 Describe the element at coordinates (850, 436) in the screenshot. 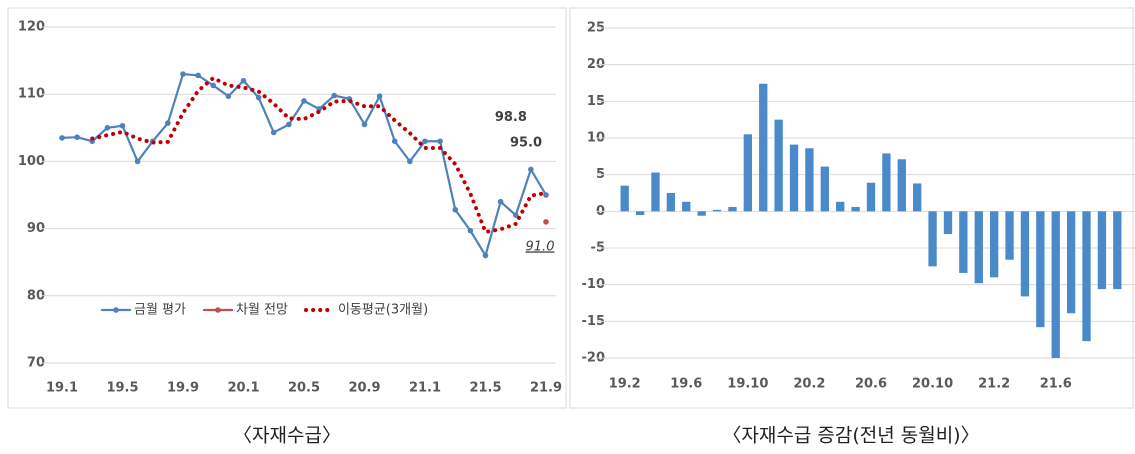

I see `chart-title: 〈자재수급 증감(전년 동월비)〉` at that location.